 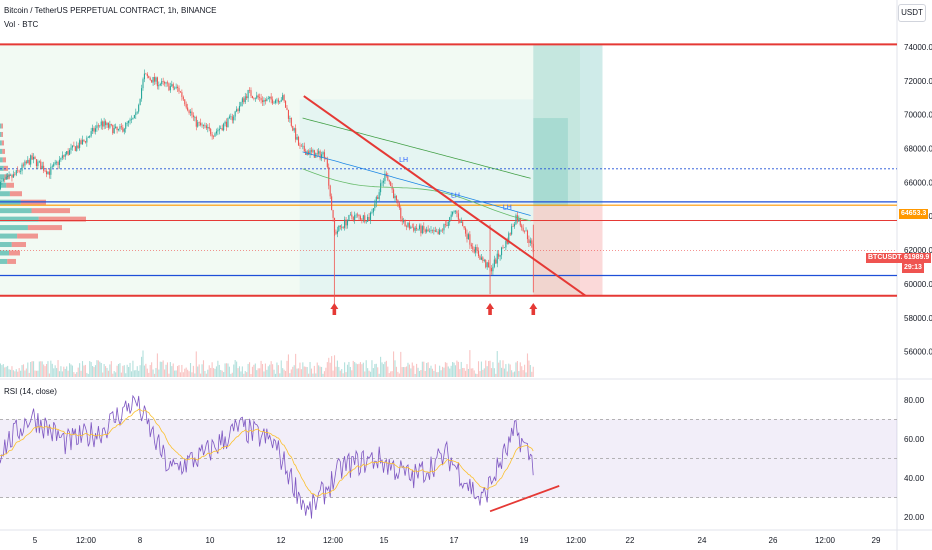 What do you see at coordinates (524, 540) in the screenshot?
I see `time-tick-label: 19` at bounding box center [524, 540].